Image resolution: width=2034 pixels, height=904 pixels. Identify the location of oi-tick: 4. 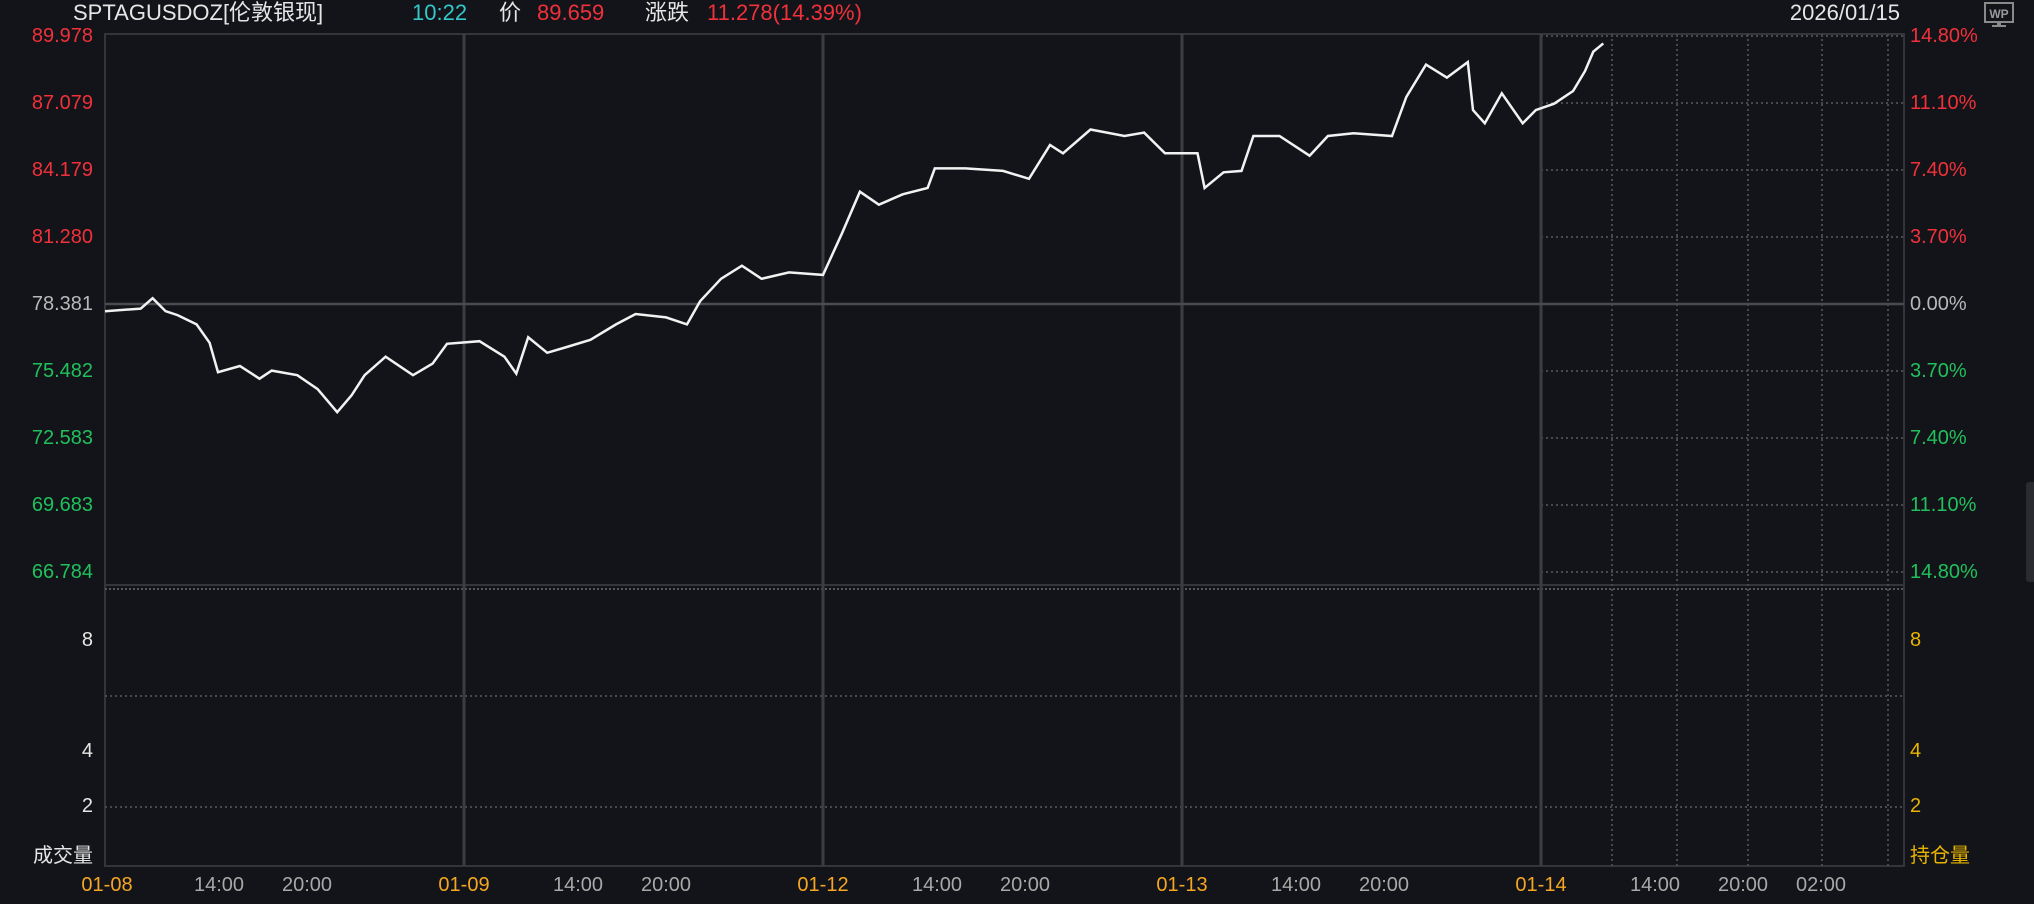
(1916, 751).